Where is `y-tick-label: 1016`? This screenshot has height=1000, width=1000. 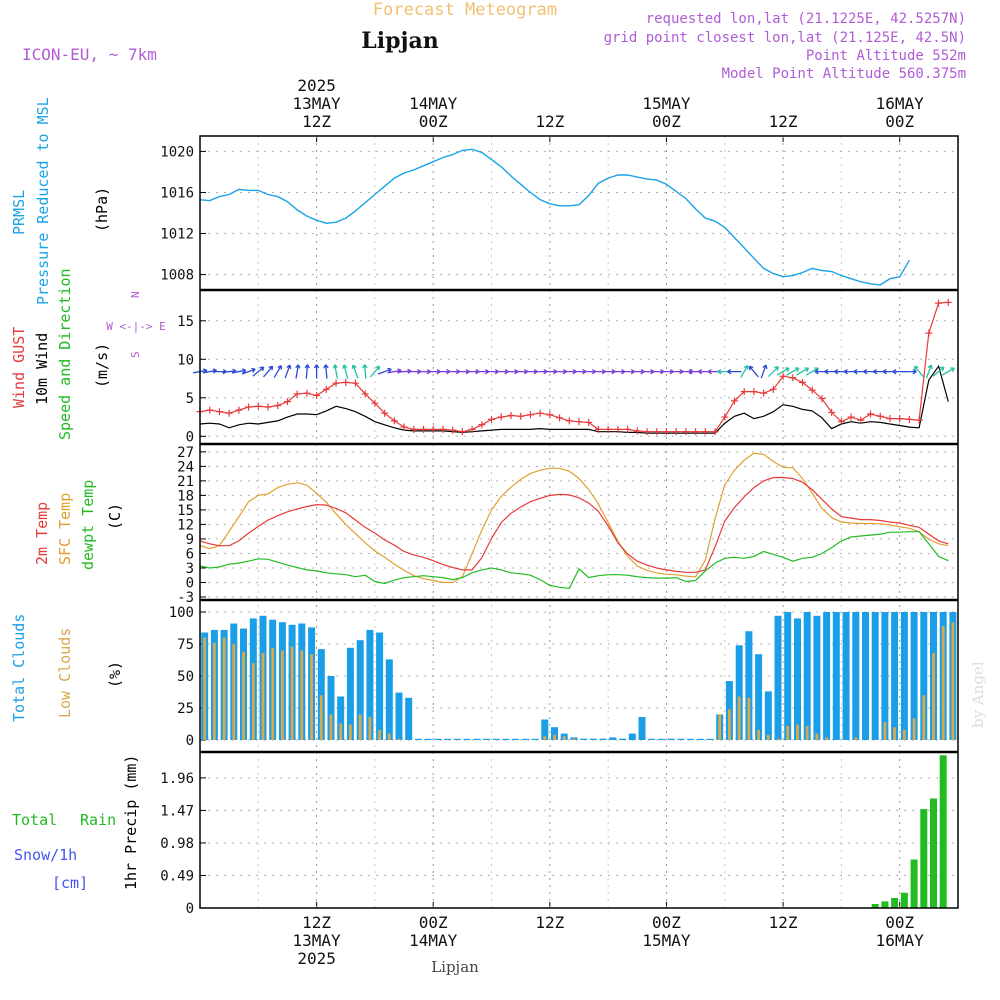 y-tick-label: 1016 is located at coordinates (177, 193).